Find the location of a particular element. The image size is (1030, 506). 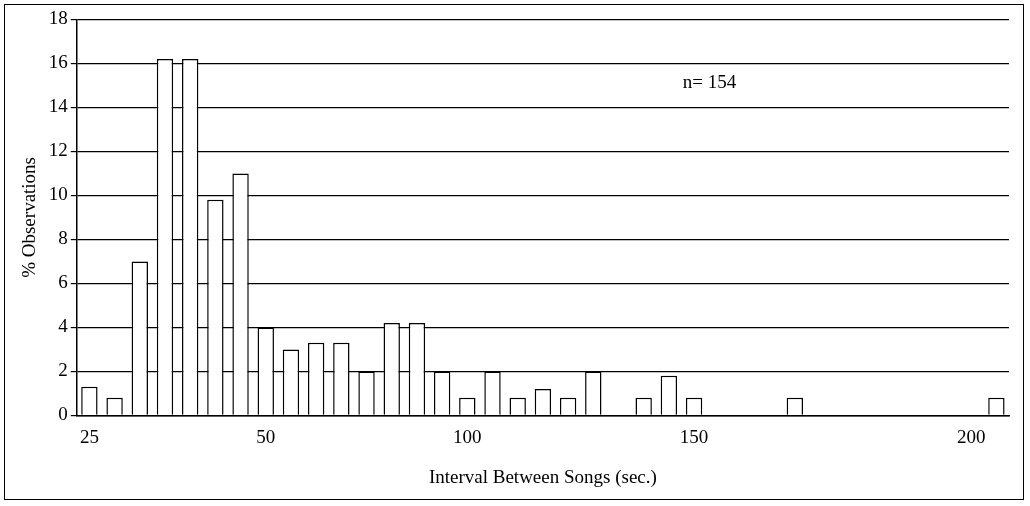

x-tick-label: 150 is located at coordinates (694, 436).